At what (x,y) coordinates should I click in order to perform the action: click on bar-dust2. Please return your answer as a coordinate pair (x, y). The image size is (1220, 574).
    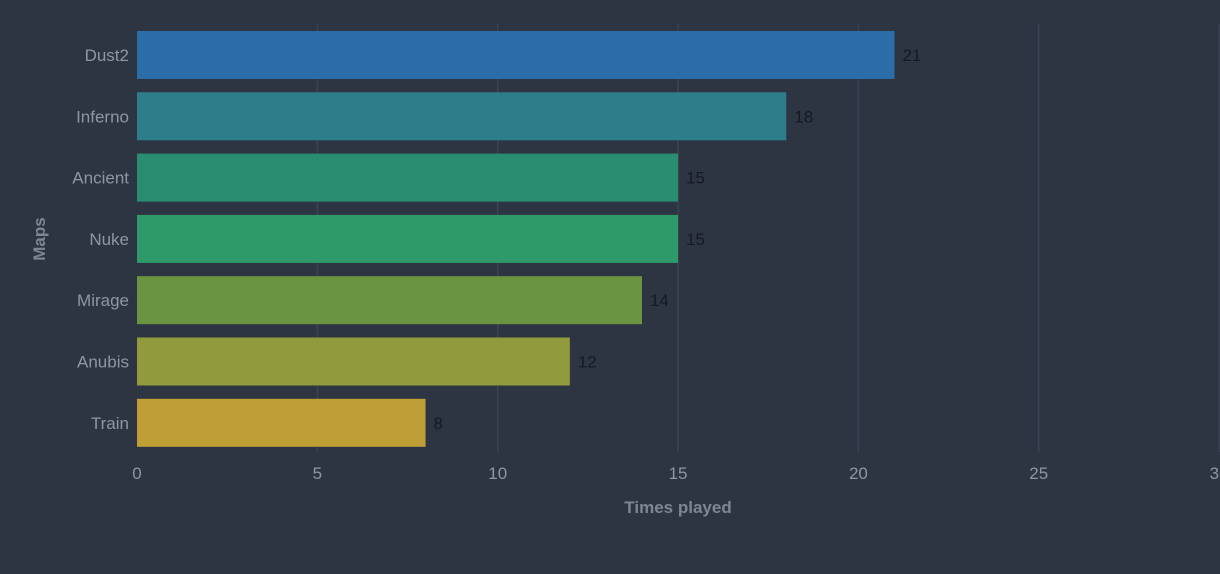
    Looking at the image, I should click on (516, 55).